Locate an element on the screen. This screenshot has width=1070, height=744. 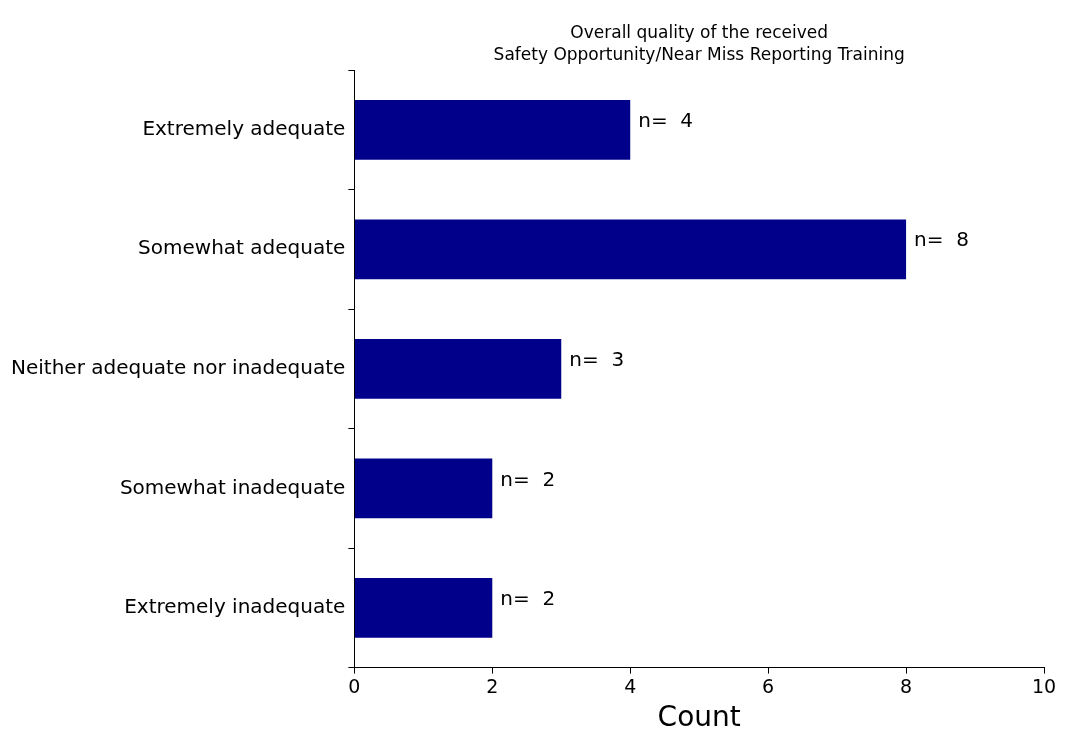
chart-title: Overall quality of the received Safety Opportunity/Near Miss Reporting Training is located at coordinates (699, 42).